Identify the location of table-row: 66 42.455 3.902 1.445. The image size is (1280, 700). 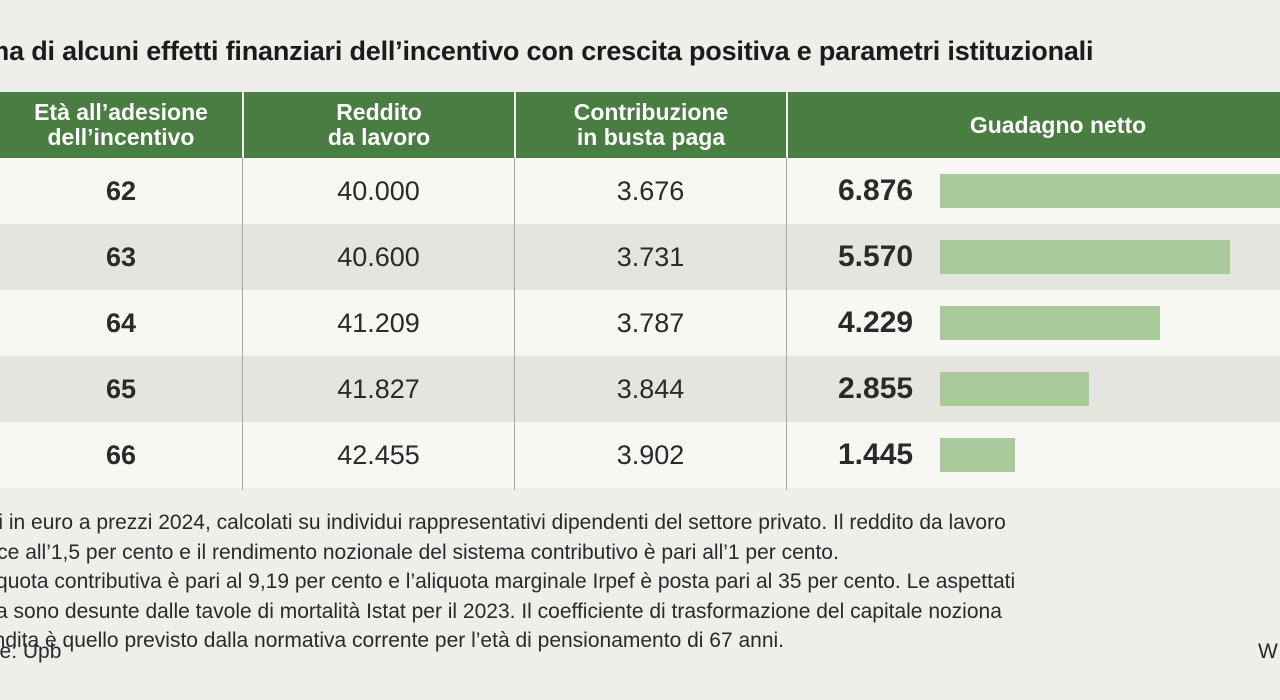
(640, 455).